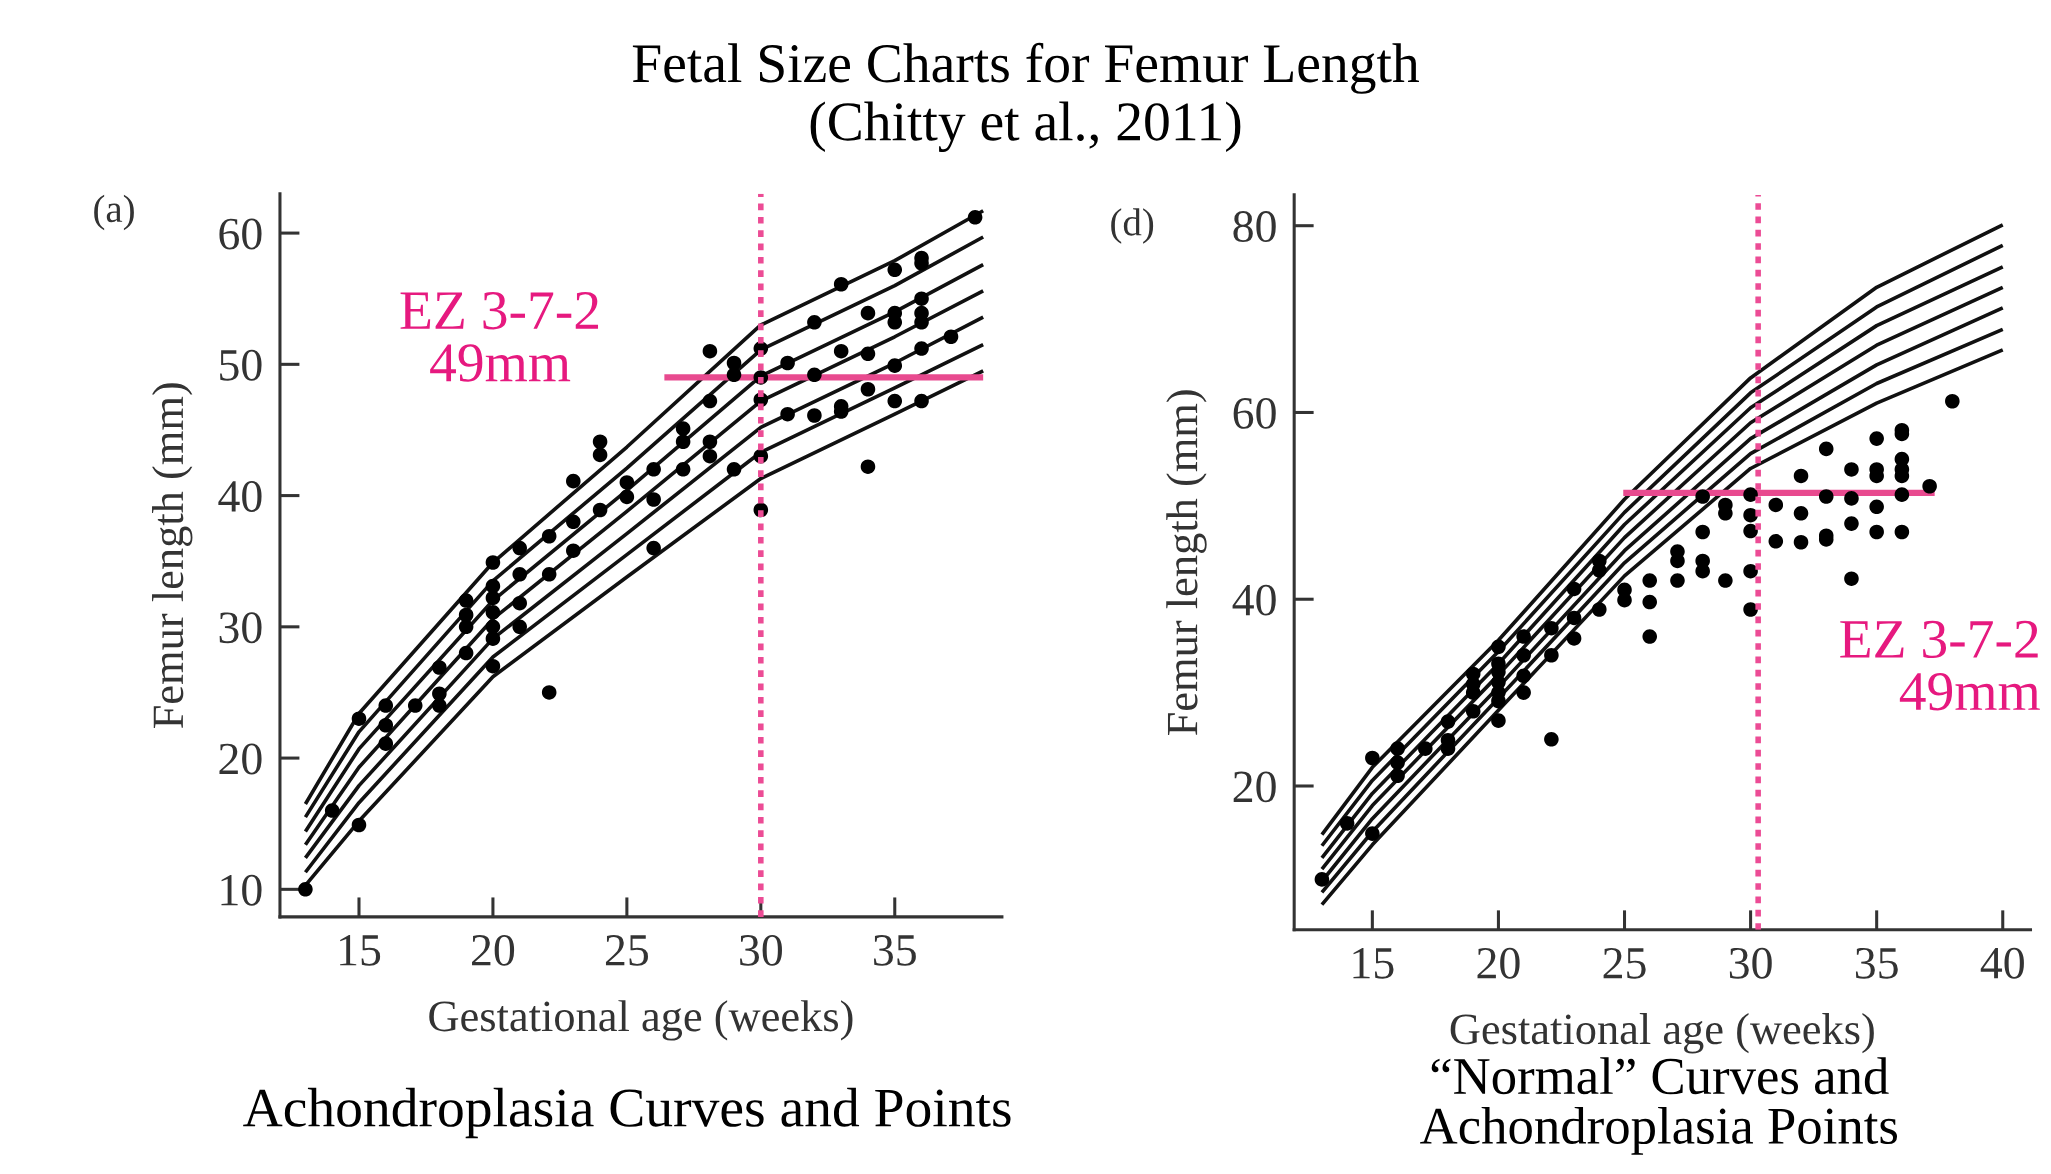 This screenshot has width=2051, height=1174. I want to click on text: (d), so click(1132, 226).